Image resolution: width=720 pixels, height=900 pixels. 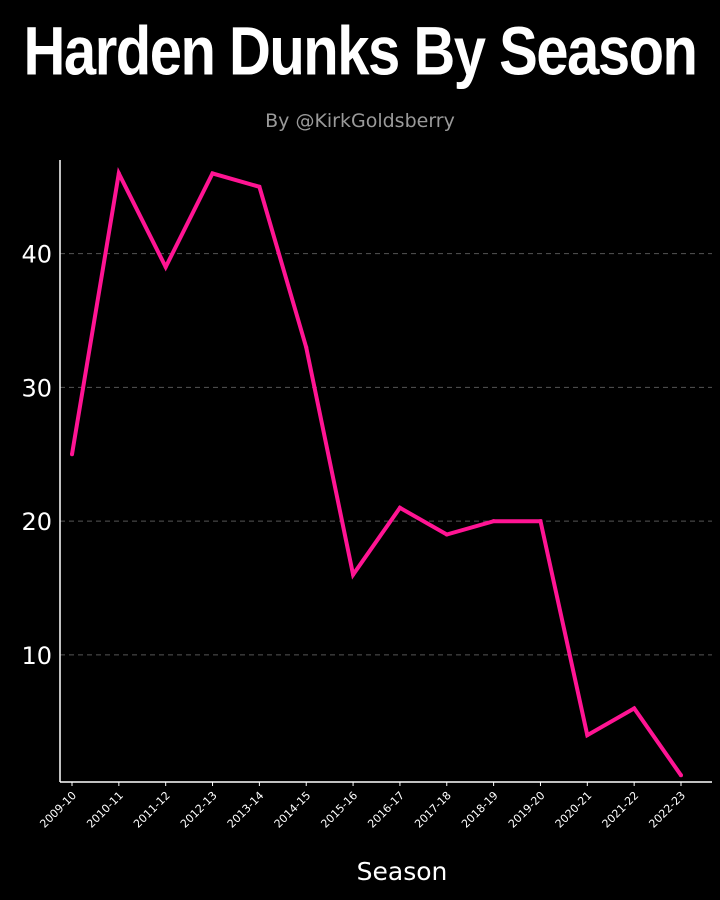 I want to click on x-tick-label: 2014-15, so click(x=293, y=810).